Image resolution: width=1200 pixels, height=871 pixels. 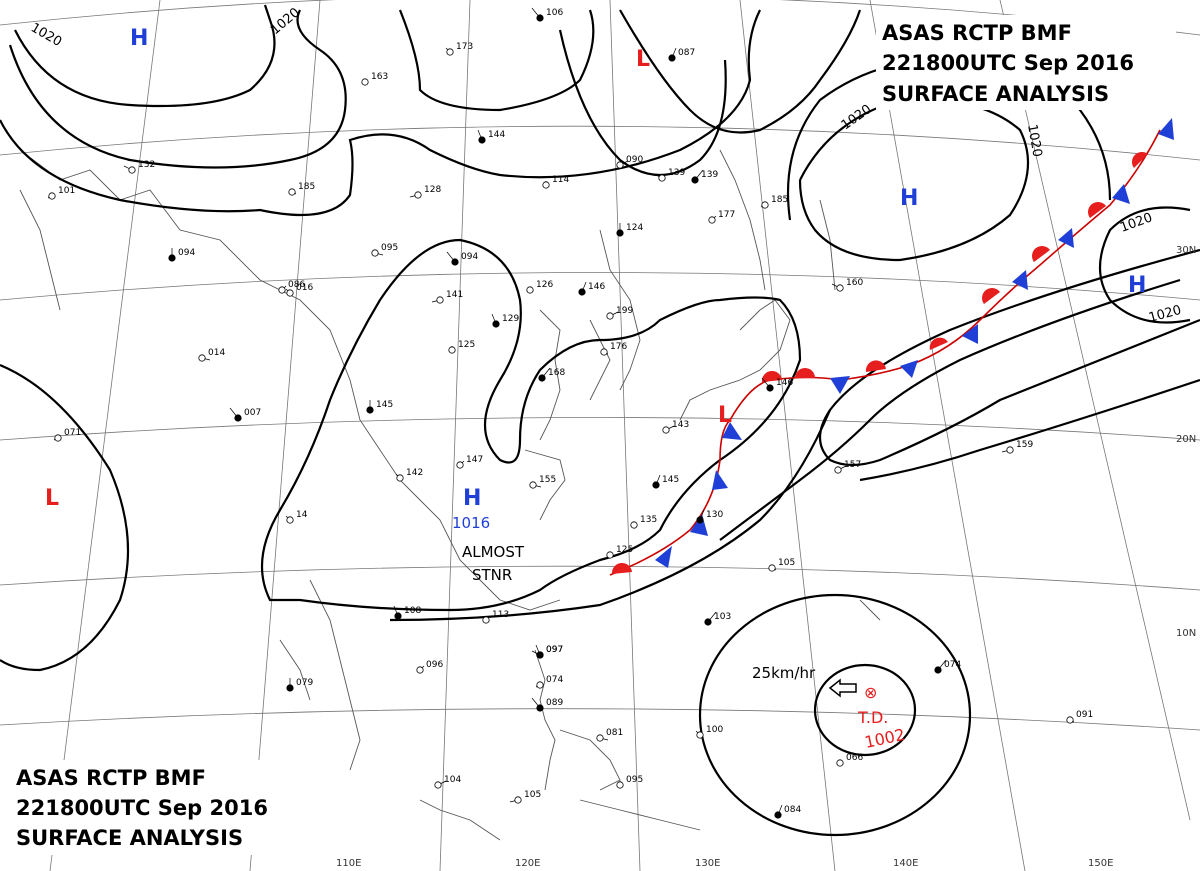 I want to click on station-pressure: 101, so click(x=66, y=191).